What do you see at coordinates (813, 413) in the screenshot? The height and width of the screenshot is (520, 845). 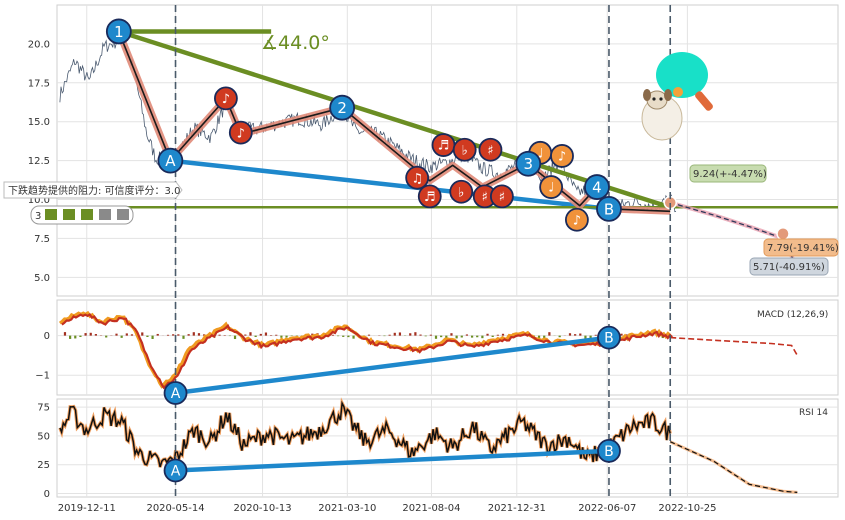 I see `rsi-title: RSI 14` at bounding box center [813, 413].